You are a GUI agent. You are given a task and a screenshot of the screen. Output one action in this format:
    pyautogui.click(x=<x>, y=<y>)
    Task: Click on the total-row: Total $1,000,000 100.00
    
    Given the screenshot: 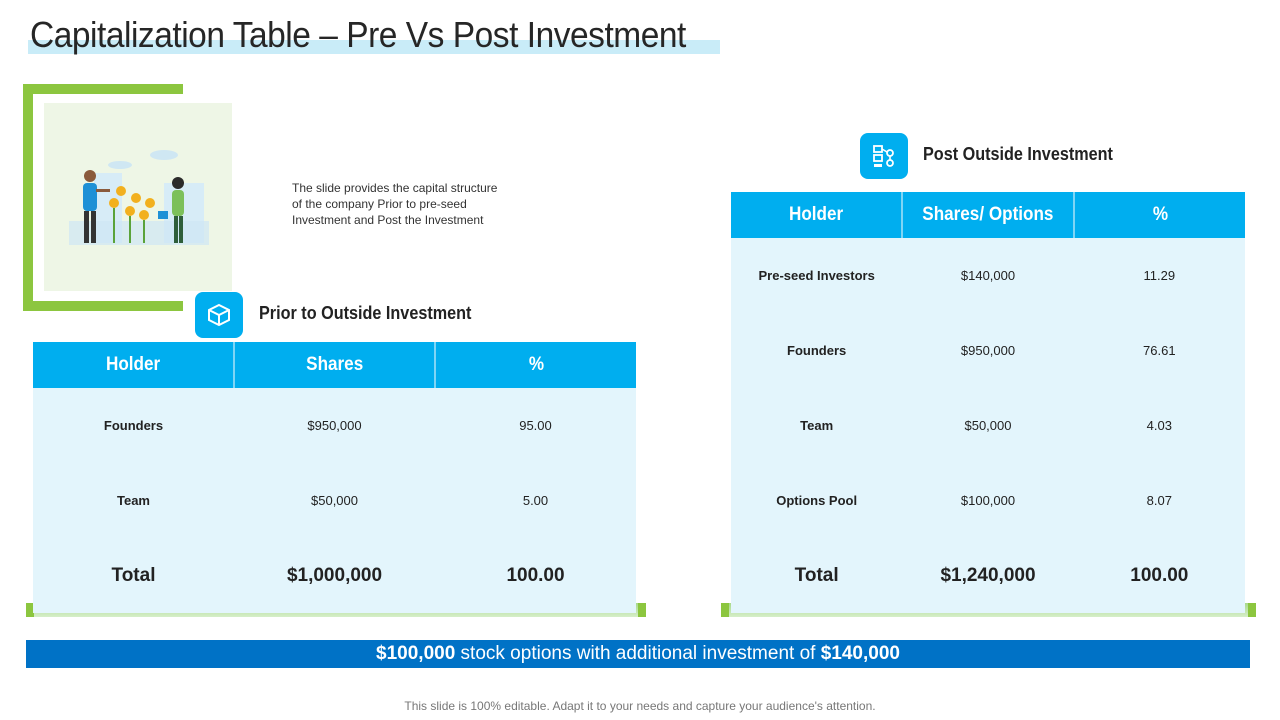 What is the action you would take?
    pyautogui.click(x=334, y=575)
    